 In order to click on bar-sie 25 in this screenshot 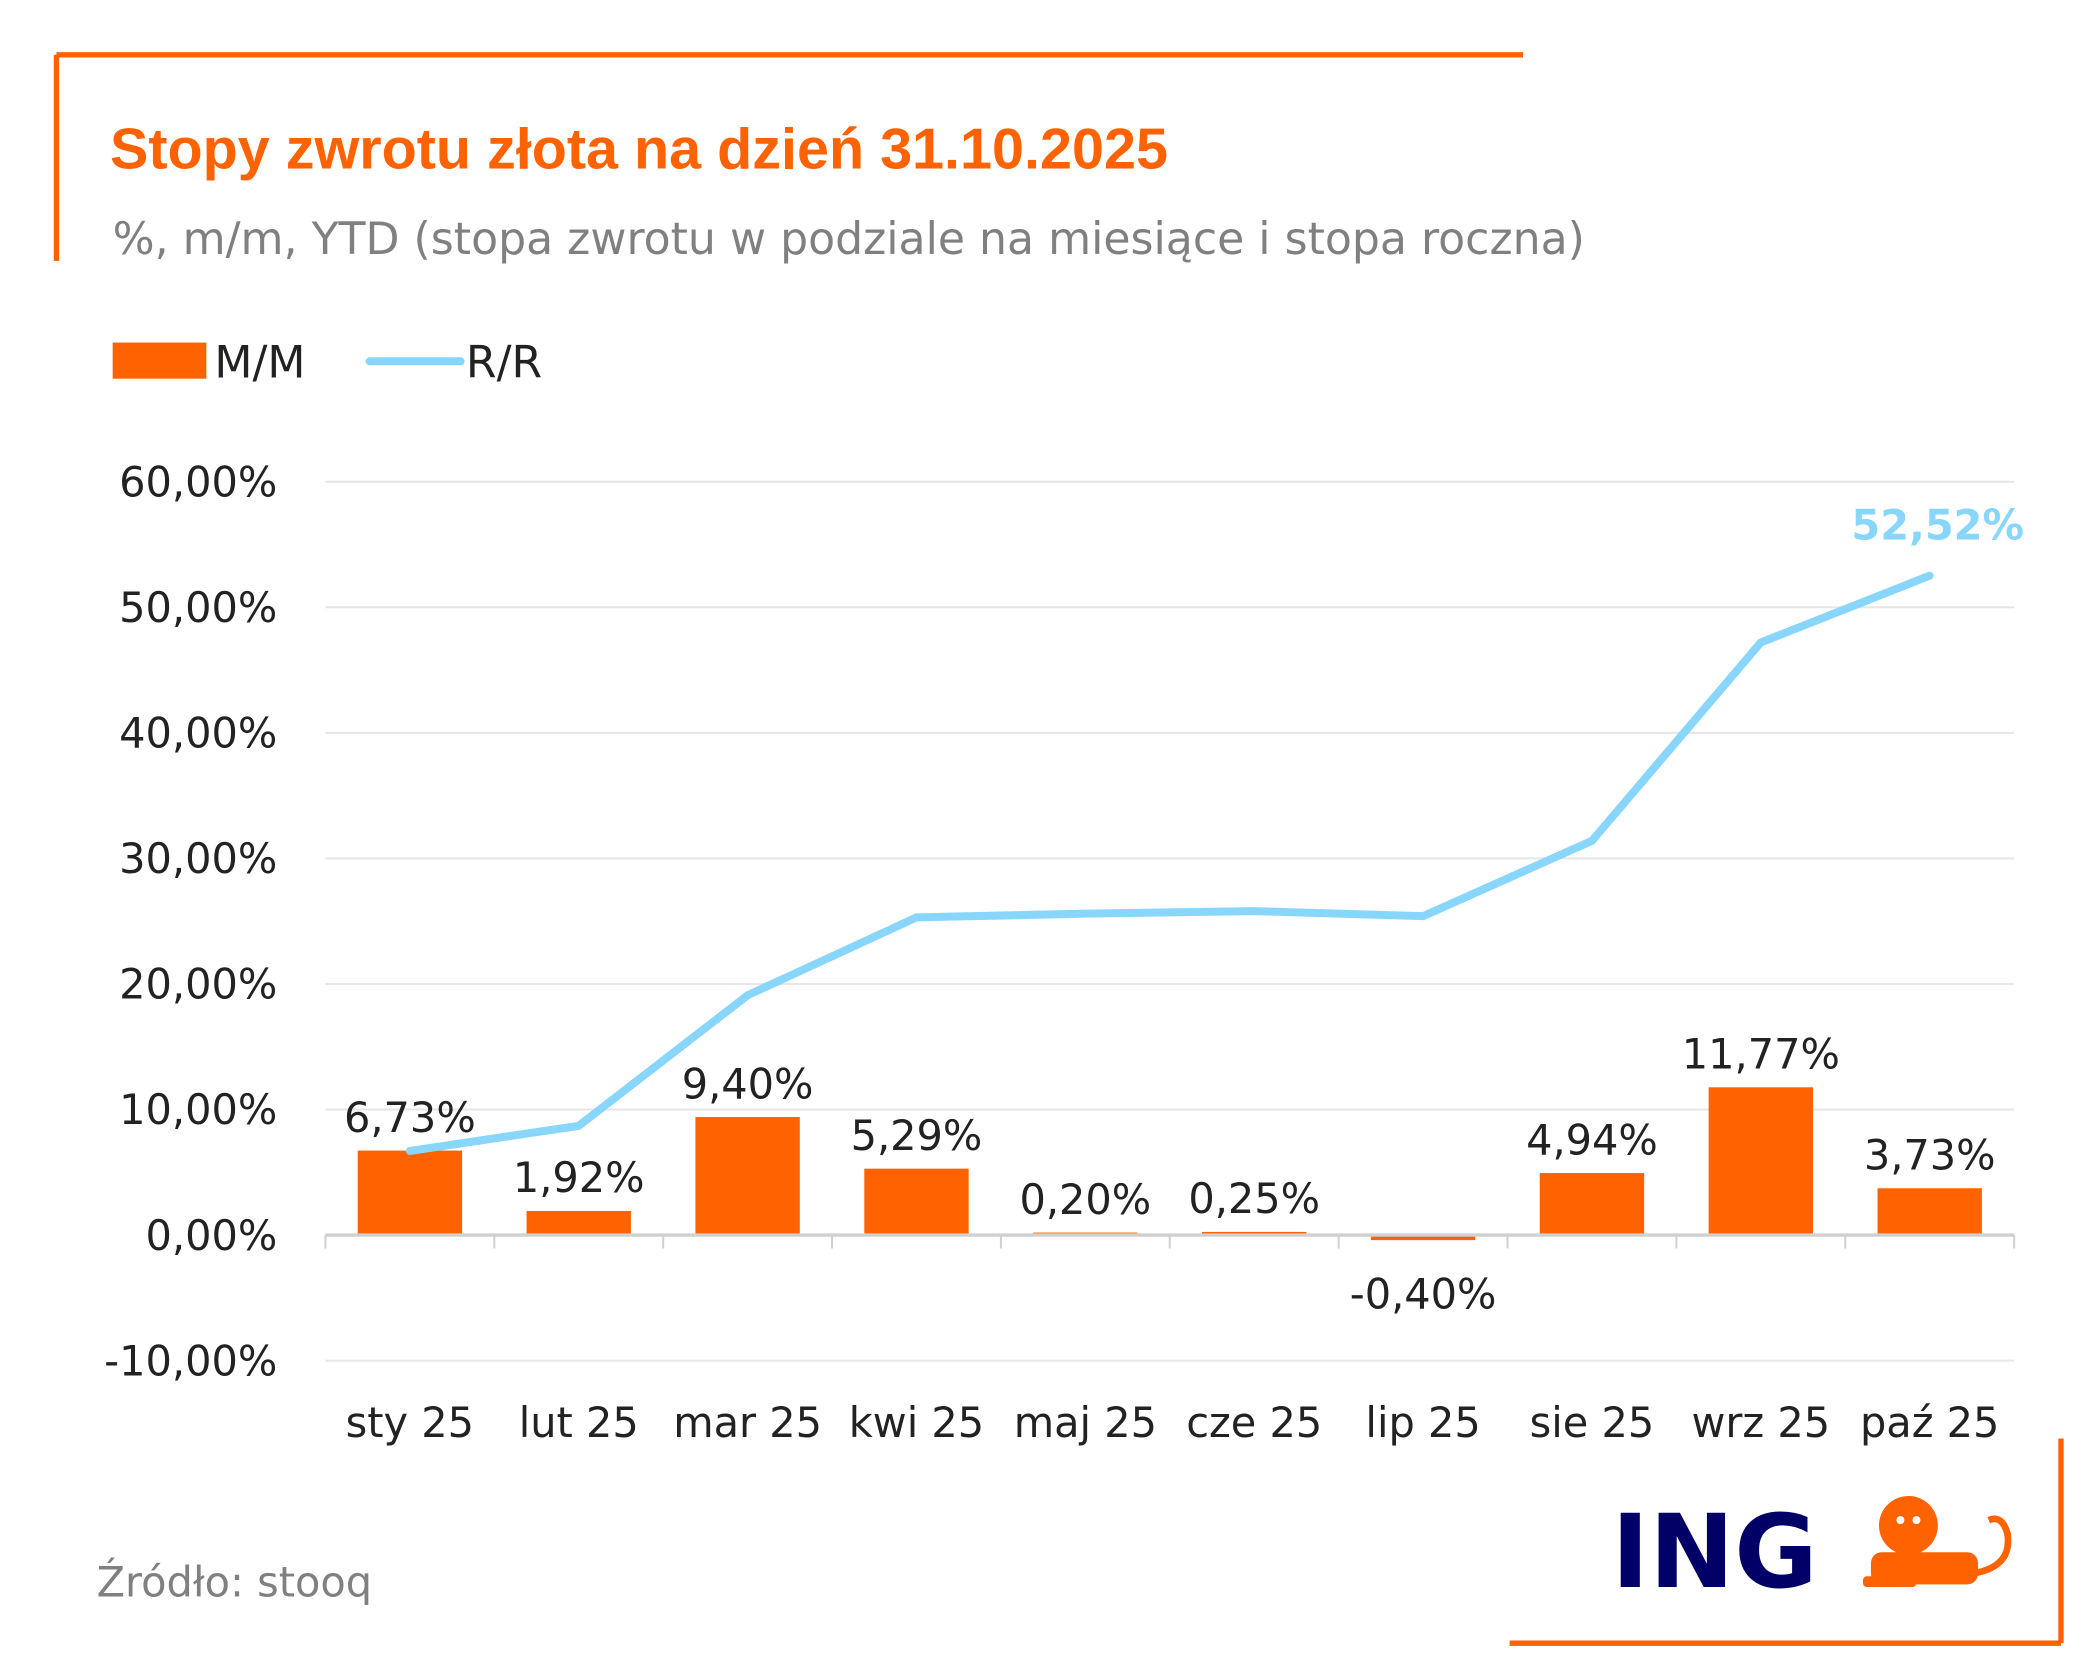, I will do `click(1592, 1204)`.